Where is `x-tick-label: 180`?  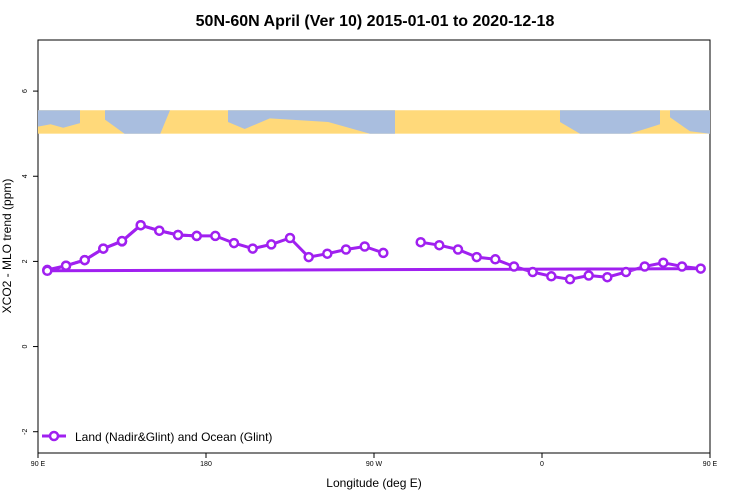
x-tick-label: 180 is located at coordinates (206, 464).